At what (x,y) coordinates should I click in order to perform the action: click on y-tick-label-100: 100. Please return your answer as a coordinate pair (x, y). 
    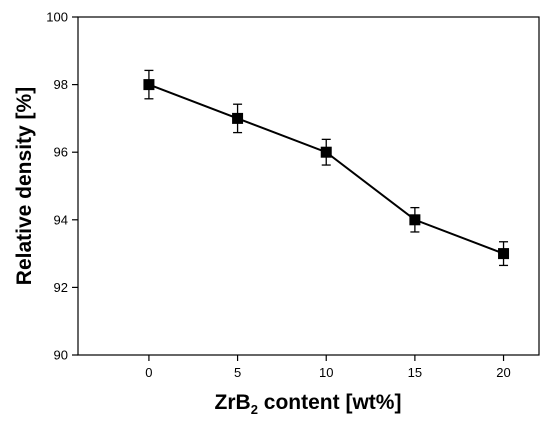
    Looking at the image, I should click on (57, 17).